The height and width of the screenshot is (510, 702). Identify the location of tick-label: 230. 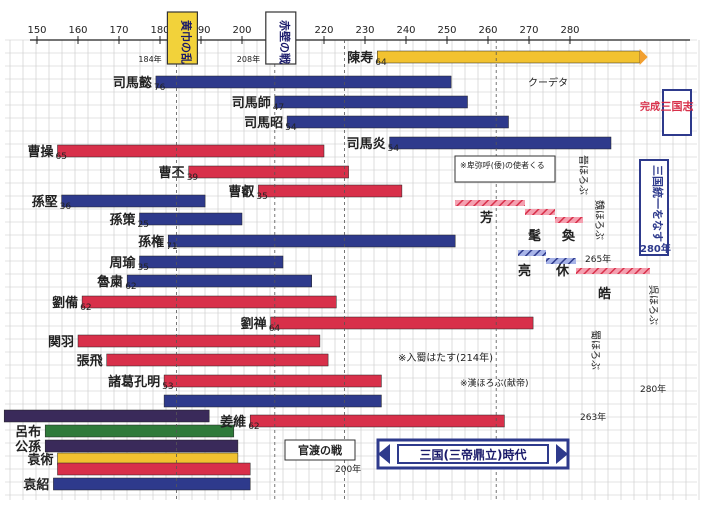
(364, 30).